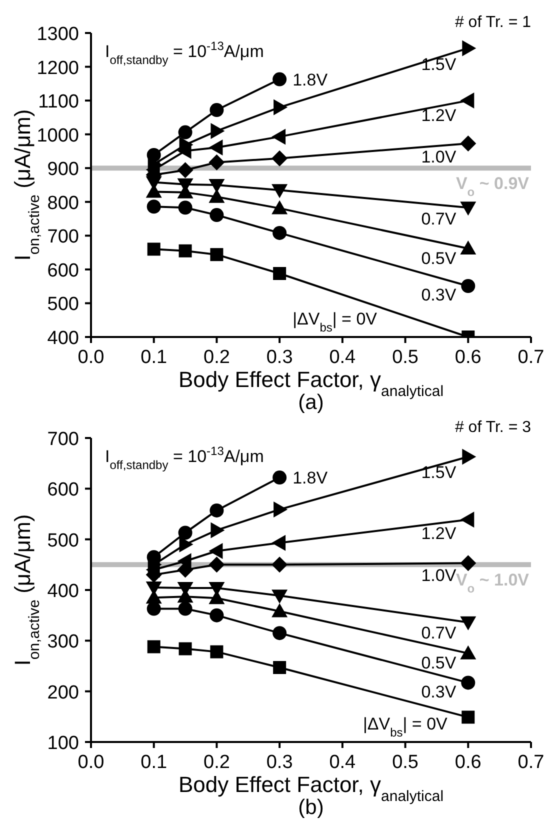  What do you see at coordinates (154, 762) in the screenshot?
I see `x-tick-label: 0.1` at bounding box center [154, 762].